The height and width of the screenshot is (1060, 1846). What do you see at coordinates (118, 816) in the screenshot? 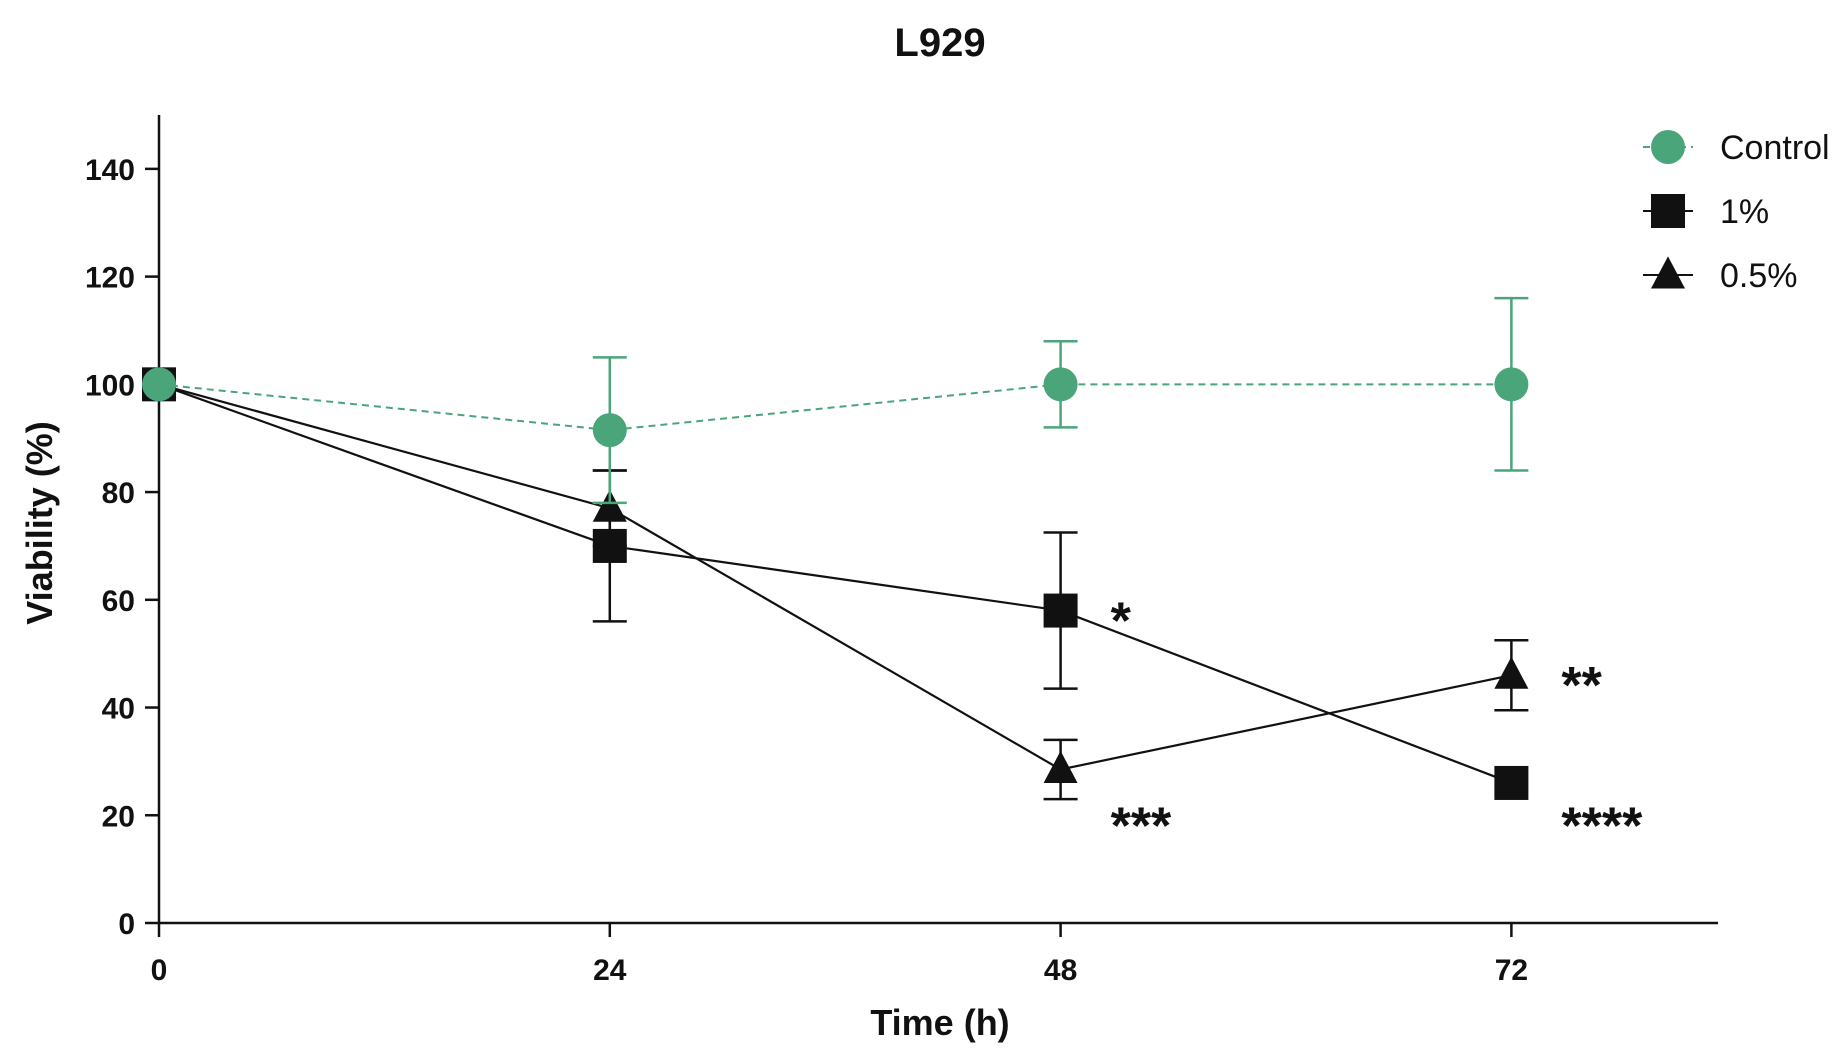
I see `y-tick-label: 20` at bounding box center [118, 816].